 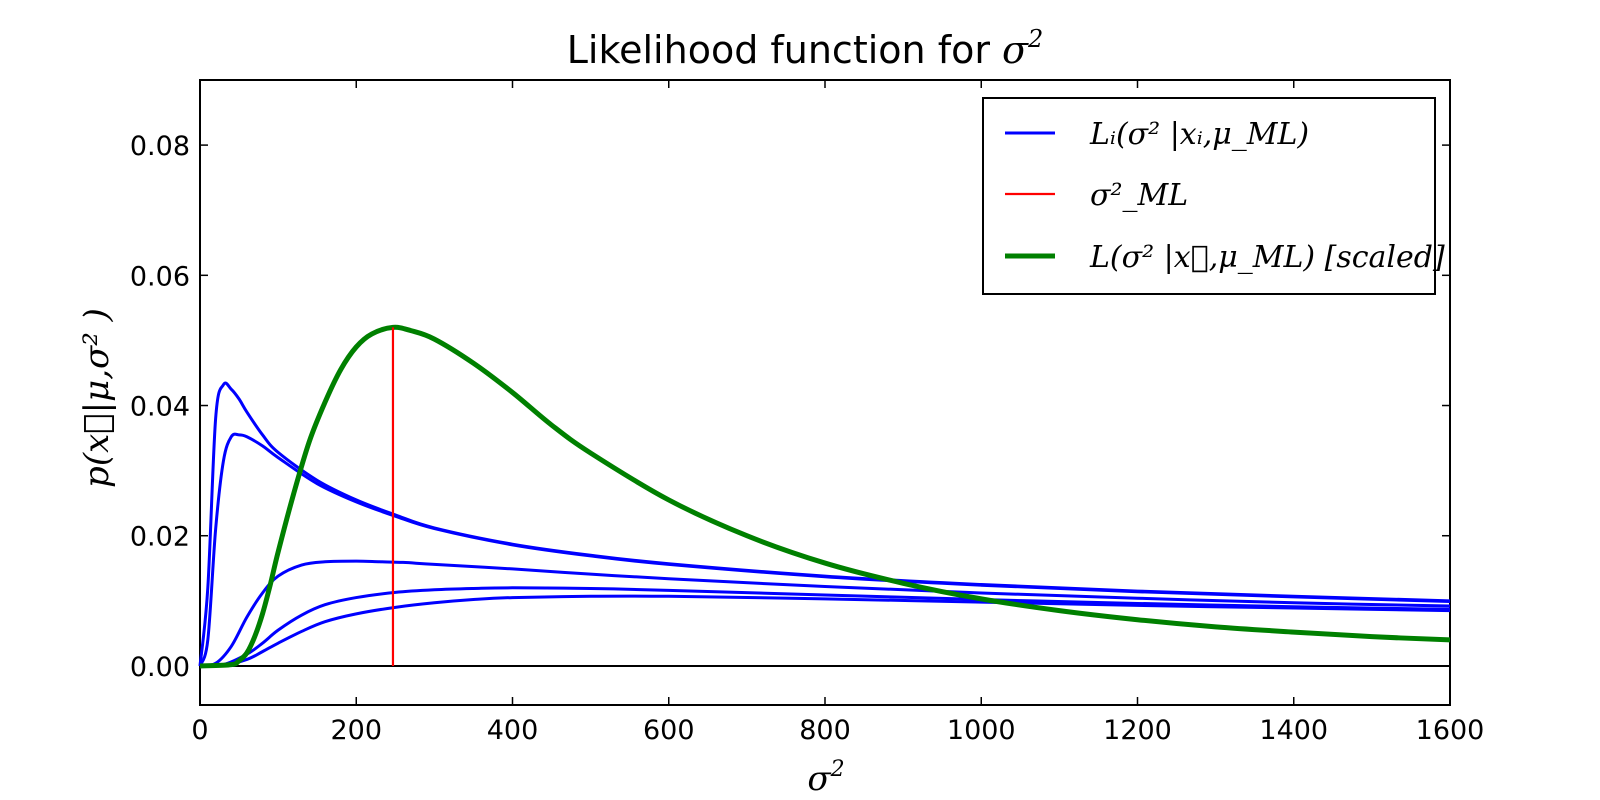 What do you see at coordinates (160, 146) in the screenshot?
I see `y-tick-label: 0.08` at bounding box center [160, 146].